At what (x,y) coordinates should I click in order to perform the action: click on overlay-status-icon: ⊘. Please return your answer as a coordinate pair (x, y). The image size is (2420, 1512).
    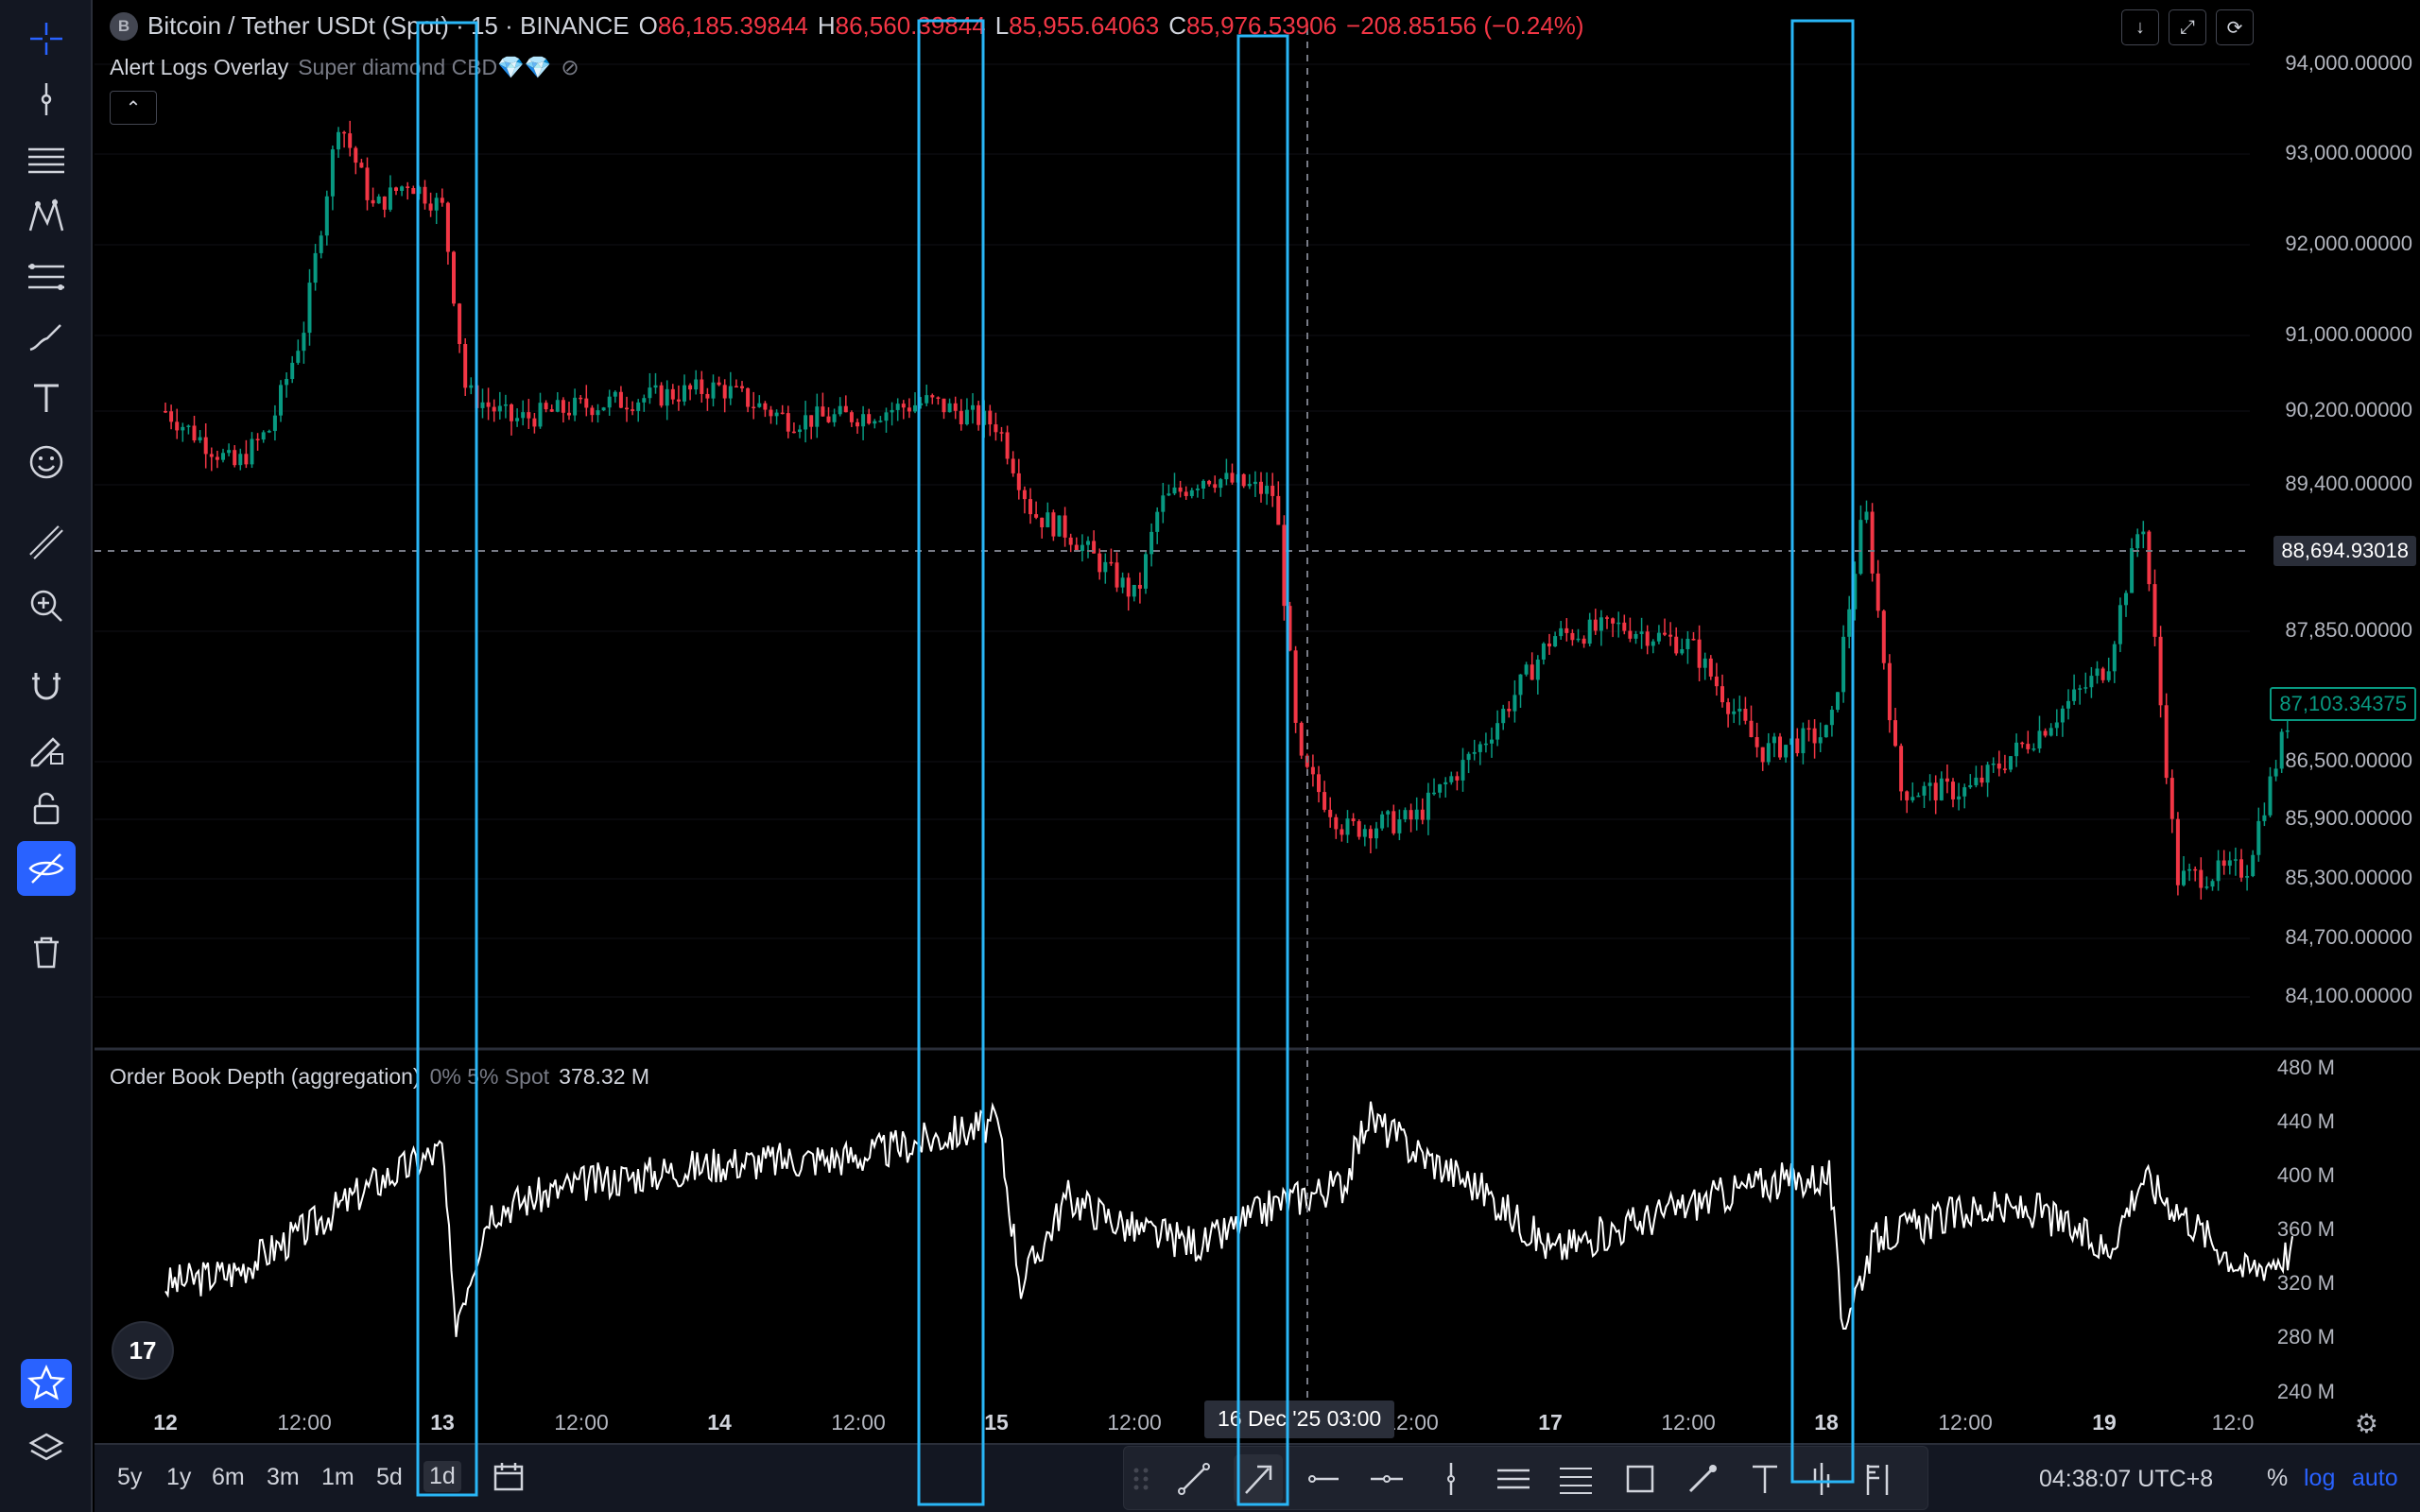
    Looking at the image, I should click on (570, 67).